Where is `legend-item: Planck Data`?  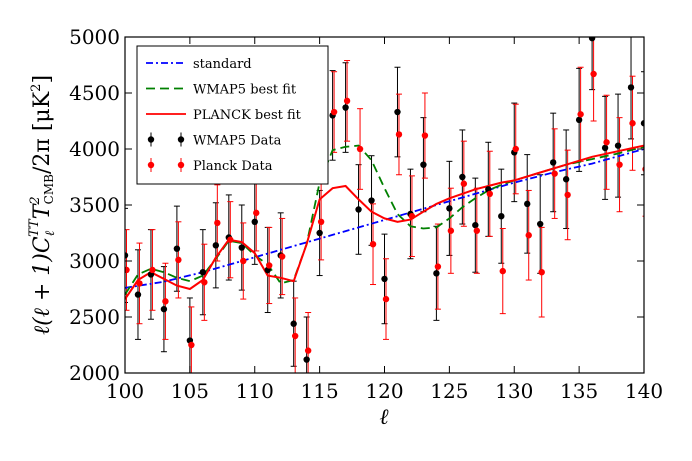 legend-item: Planck Data is located at coordinates (210, 166).